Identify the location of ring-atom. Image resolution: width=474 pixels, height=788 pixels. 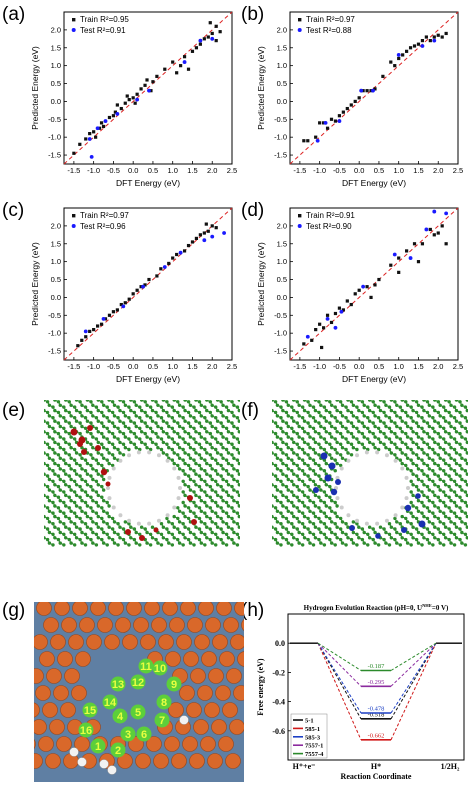
(128, 734).